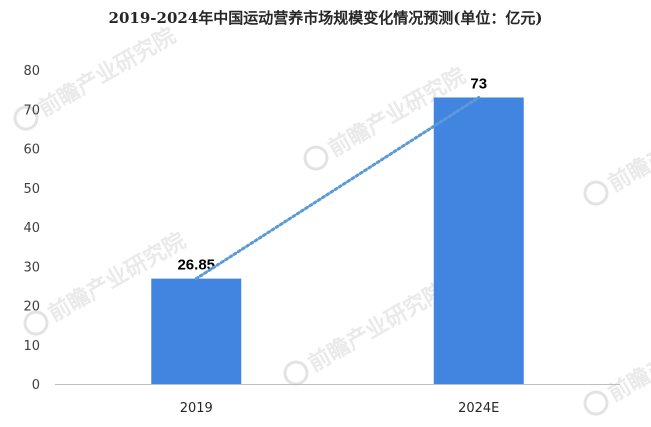  Describe the element at coordinates (478, 240) in the screenshot. I see `bar-2024E` at that location.